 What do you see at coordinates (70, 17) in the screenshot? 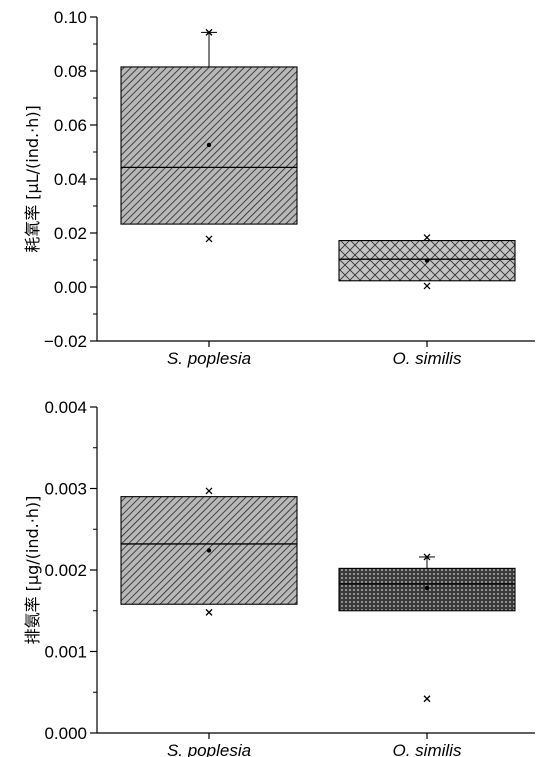
I see `y-tick-label: 0.10` at bounding box center [70, 17].